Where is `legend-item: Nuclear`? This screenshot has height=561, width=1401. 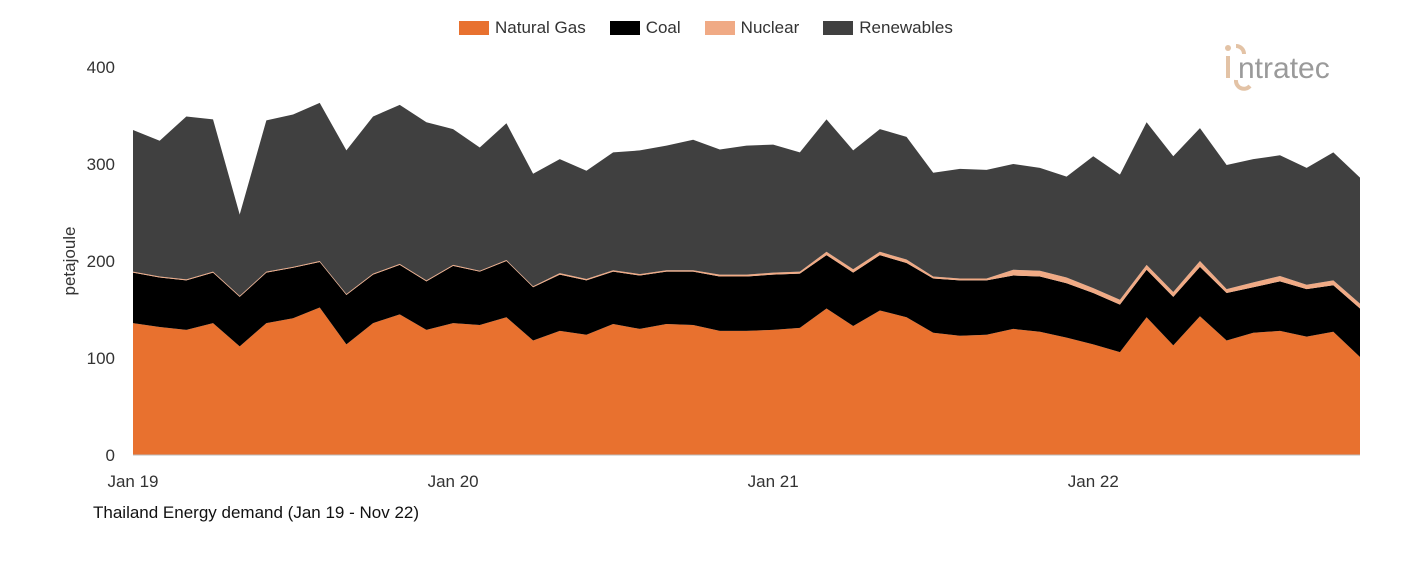 legend-item: Nuclear is located at coordinates (752, 28).